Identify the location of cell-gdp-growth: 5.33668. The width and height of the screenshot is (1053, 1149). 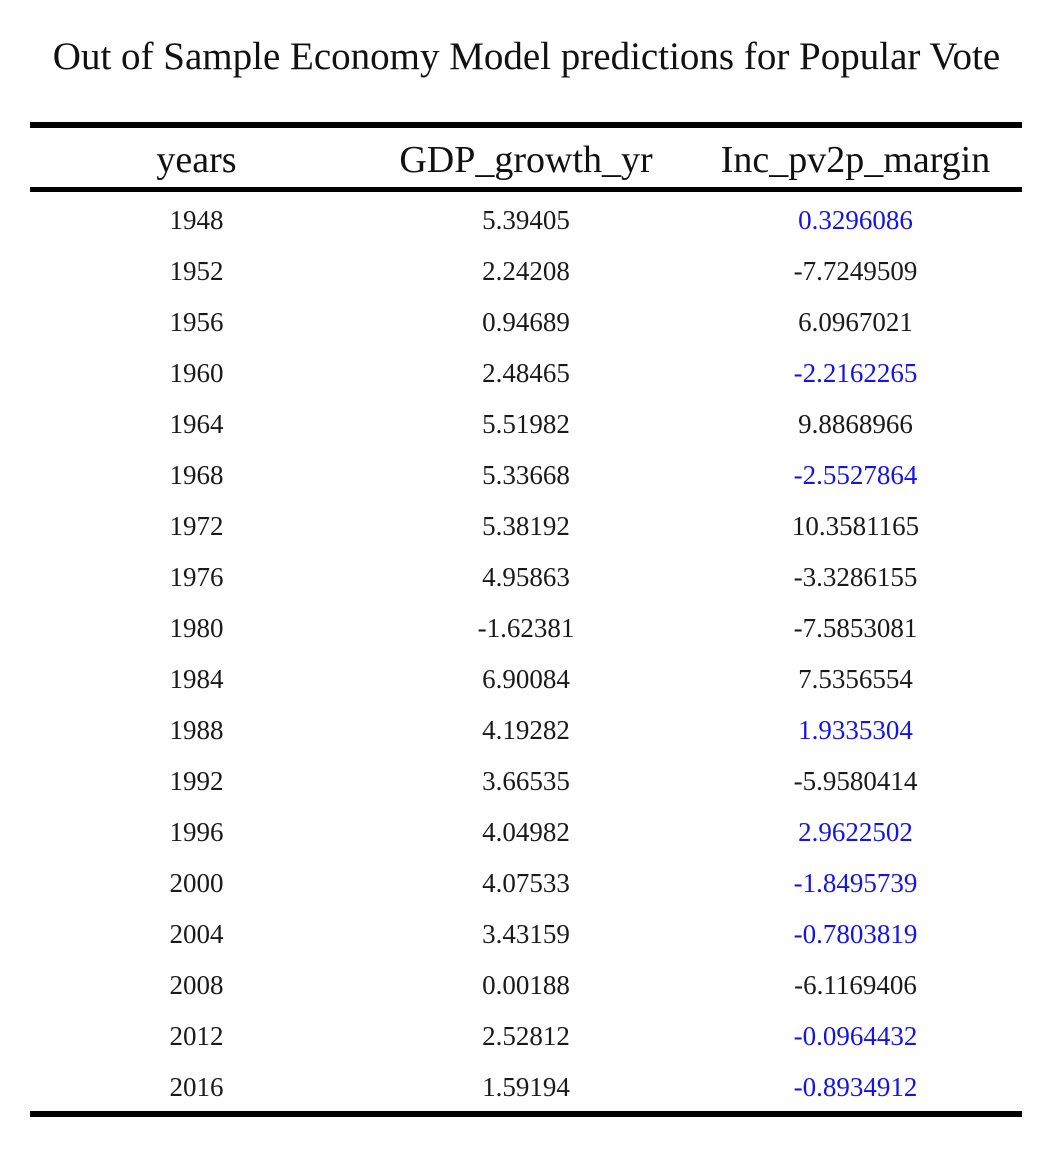
(526, 475).